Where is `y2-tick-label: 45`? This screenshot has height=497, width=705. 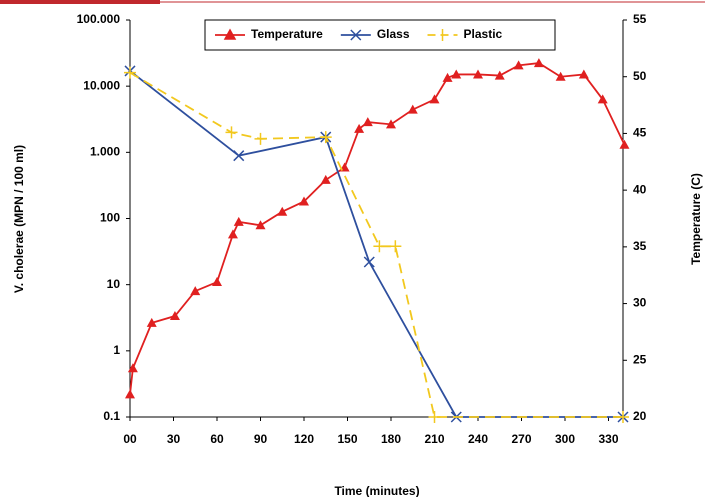 y2-tick-label: 45 is located at coordinates (640, 133).